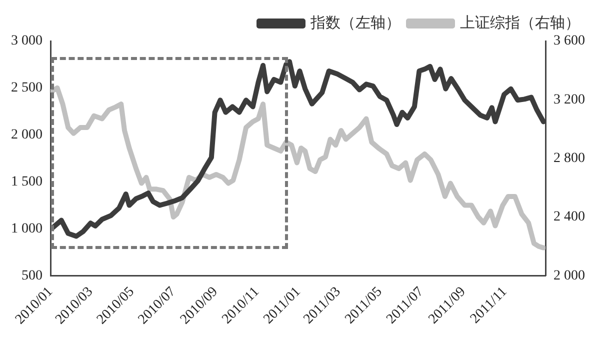 The height and width of the screenshot is (339, 600). Describe the element at coordinates (26, 135) in the screenshot. I see `y-tick-label: 2 000` at that location.